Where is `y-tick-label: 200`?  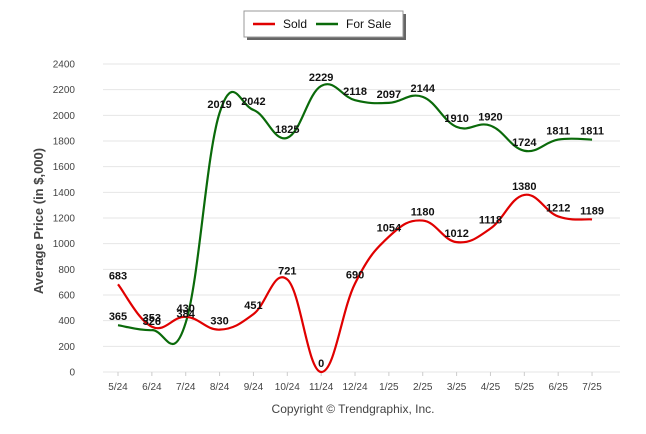
y-tick-label: 200 is located at coordinates (66, 347).